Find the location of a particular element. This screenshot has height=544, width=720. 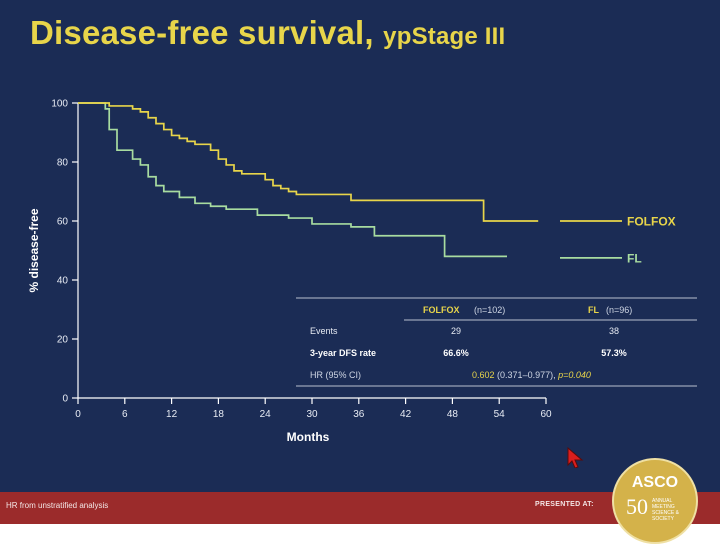

x-tick-label: 60 is located at coordinates (546, 414).